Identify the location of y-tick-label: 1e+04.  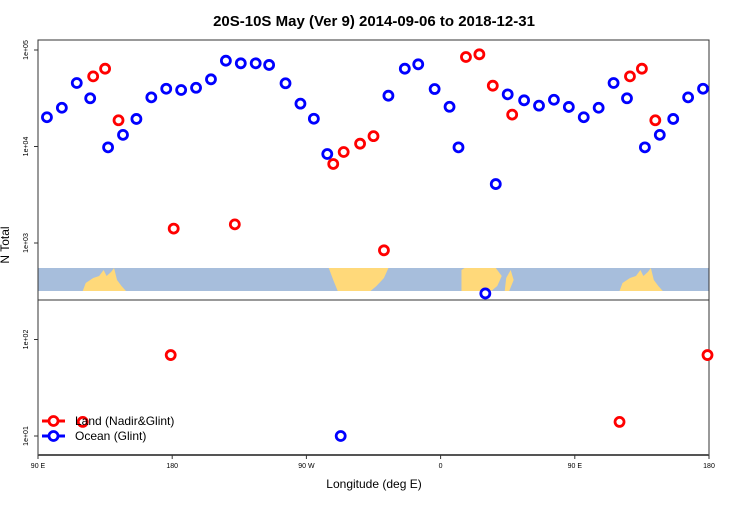
(26, 147).